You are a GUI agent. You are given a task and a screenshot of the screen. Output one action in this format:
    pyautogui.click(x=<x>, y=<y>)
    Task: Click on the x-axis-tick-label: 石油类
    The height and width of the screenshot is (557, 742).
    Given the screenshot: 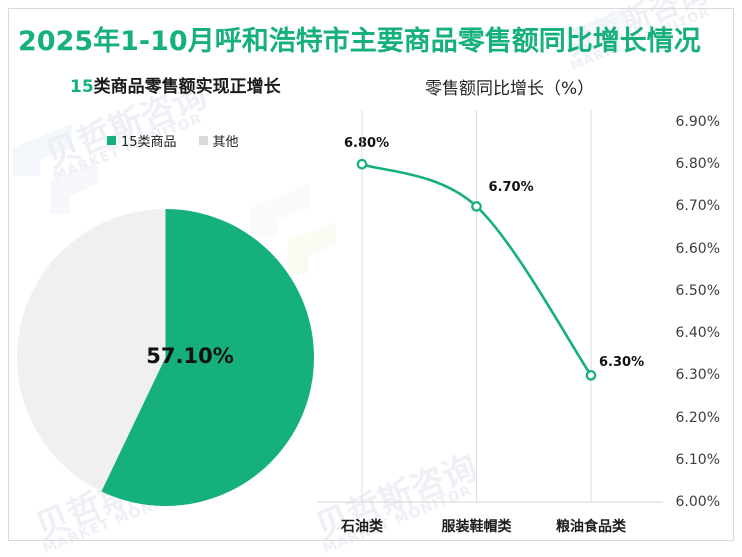 What is the action you would take?
    pyautogui.click(x=362, y=527)
    